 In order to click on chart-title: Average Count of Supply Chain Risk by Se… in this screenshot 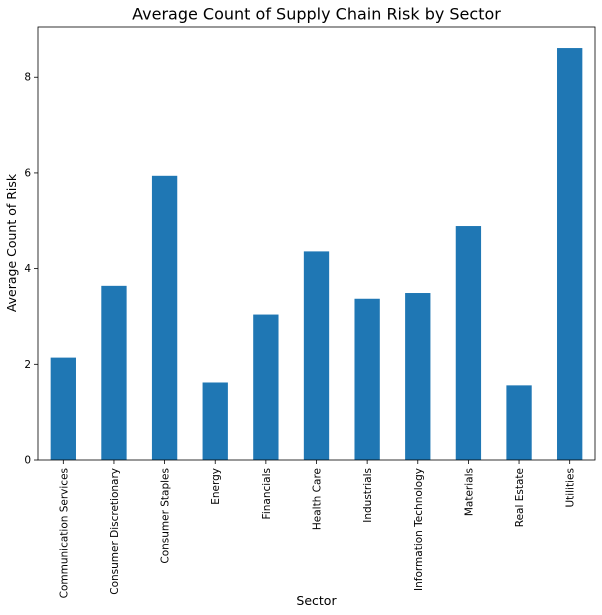, I will do `click(316, 14)`.